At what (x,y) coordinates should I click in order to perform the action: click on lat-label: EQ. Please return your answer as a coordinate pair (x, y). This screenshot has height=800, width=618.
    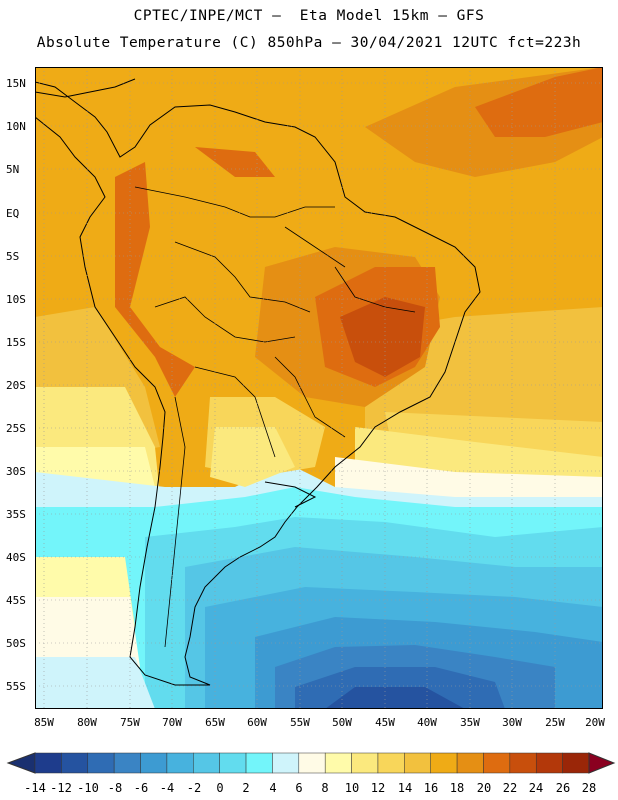
    Looking at the image, I should click on (13, 213).